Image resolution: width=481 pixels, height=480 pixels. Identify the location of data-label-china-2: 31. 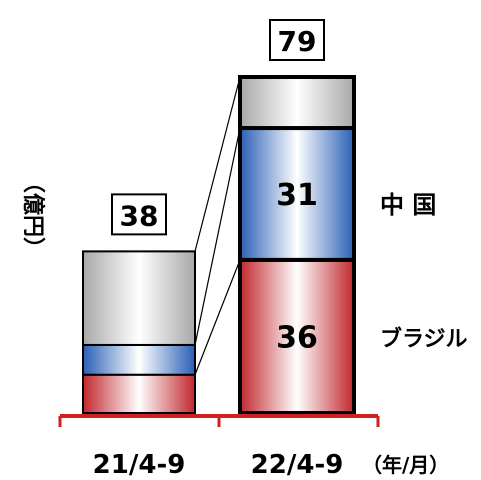
(297, 195).